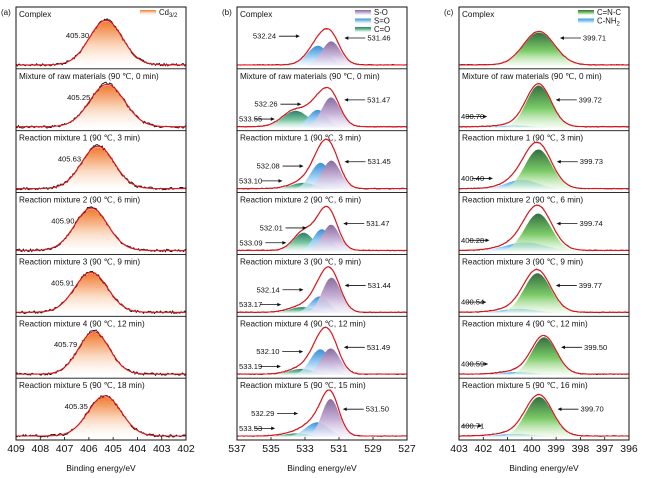 The image size is (650, 478). I want to click on legend: C=N-CC-NH2, so click(599, 18).